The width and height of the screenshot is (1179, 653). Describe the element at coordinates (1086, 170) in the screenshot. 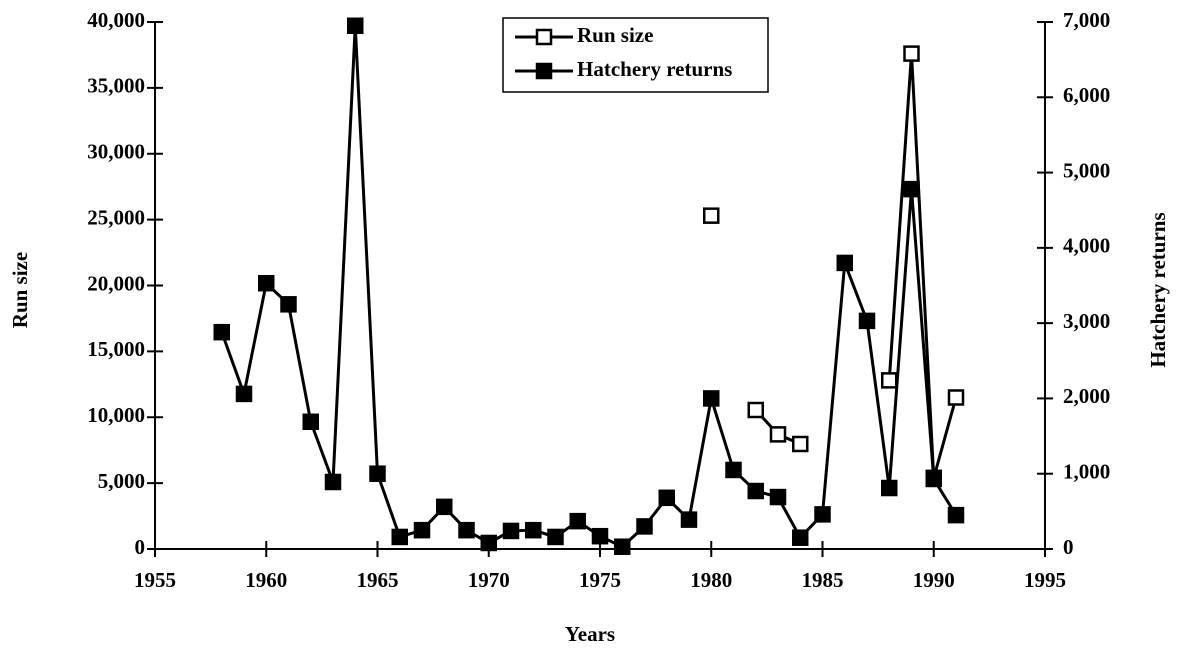

I see `y2-tick-label: 5,000` at that location.